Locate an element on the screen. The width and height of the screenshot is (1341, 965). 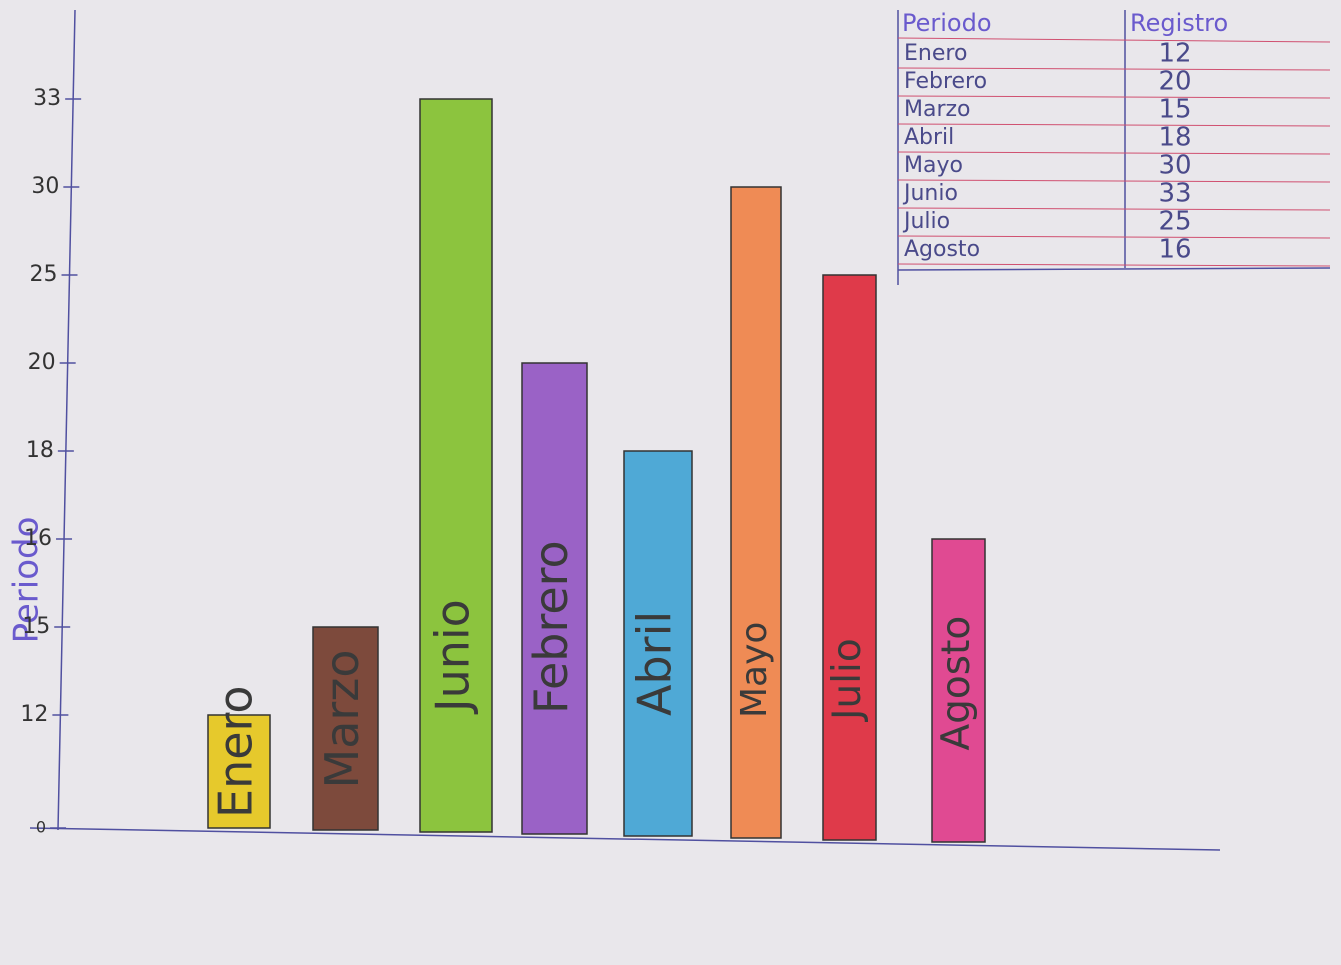
table-cell: 12 is located at coordinates (1174, 54).